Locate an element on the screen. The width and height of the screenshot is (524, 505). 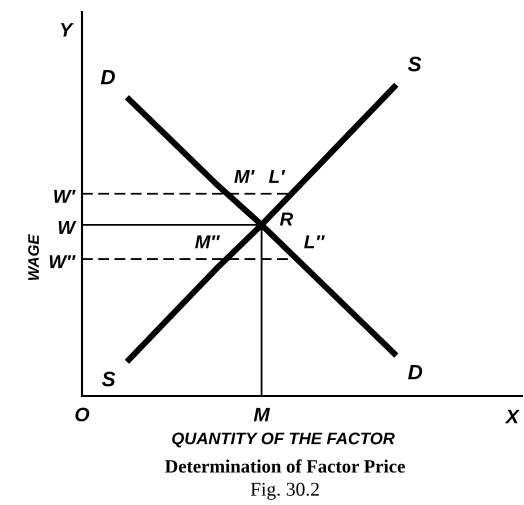
ref-line-label: W″ is located at coordinates (63, 261).